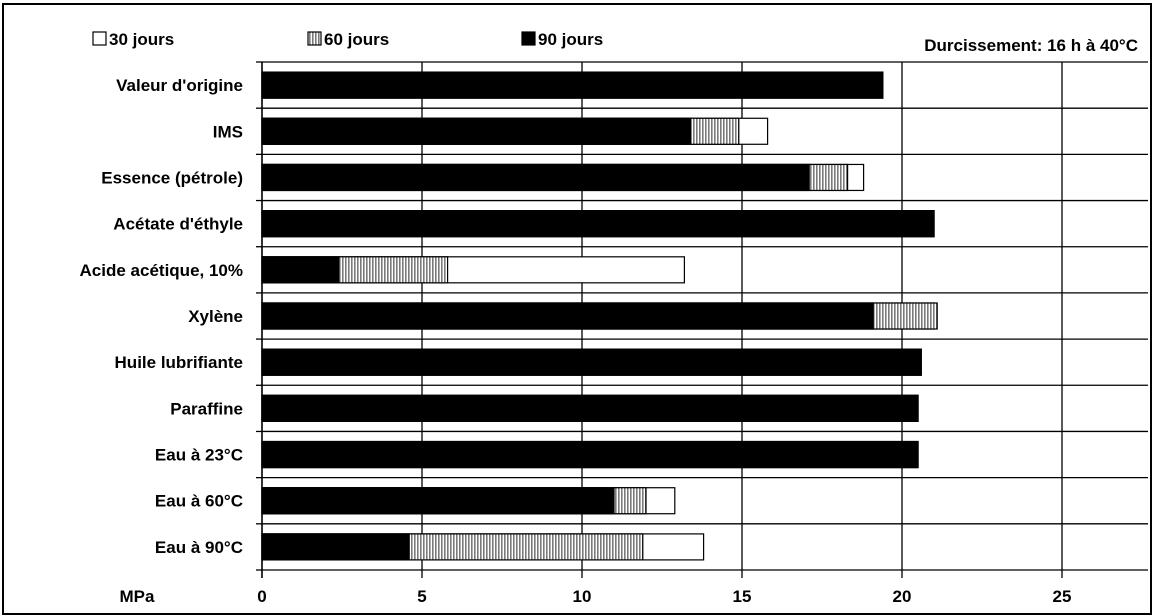 The width and height of the screenshot is (1157, 615). Describe the element at coordinates (161, 270) in the screenshot. I see `category-label: Acide acétique, 10%` at that location.